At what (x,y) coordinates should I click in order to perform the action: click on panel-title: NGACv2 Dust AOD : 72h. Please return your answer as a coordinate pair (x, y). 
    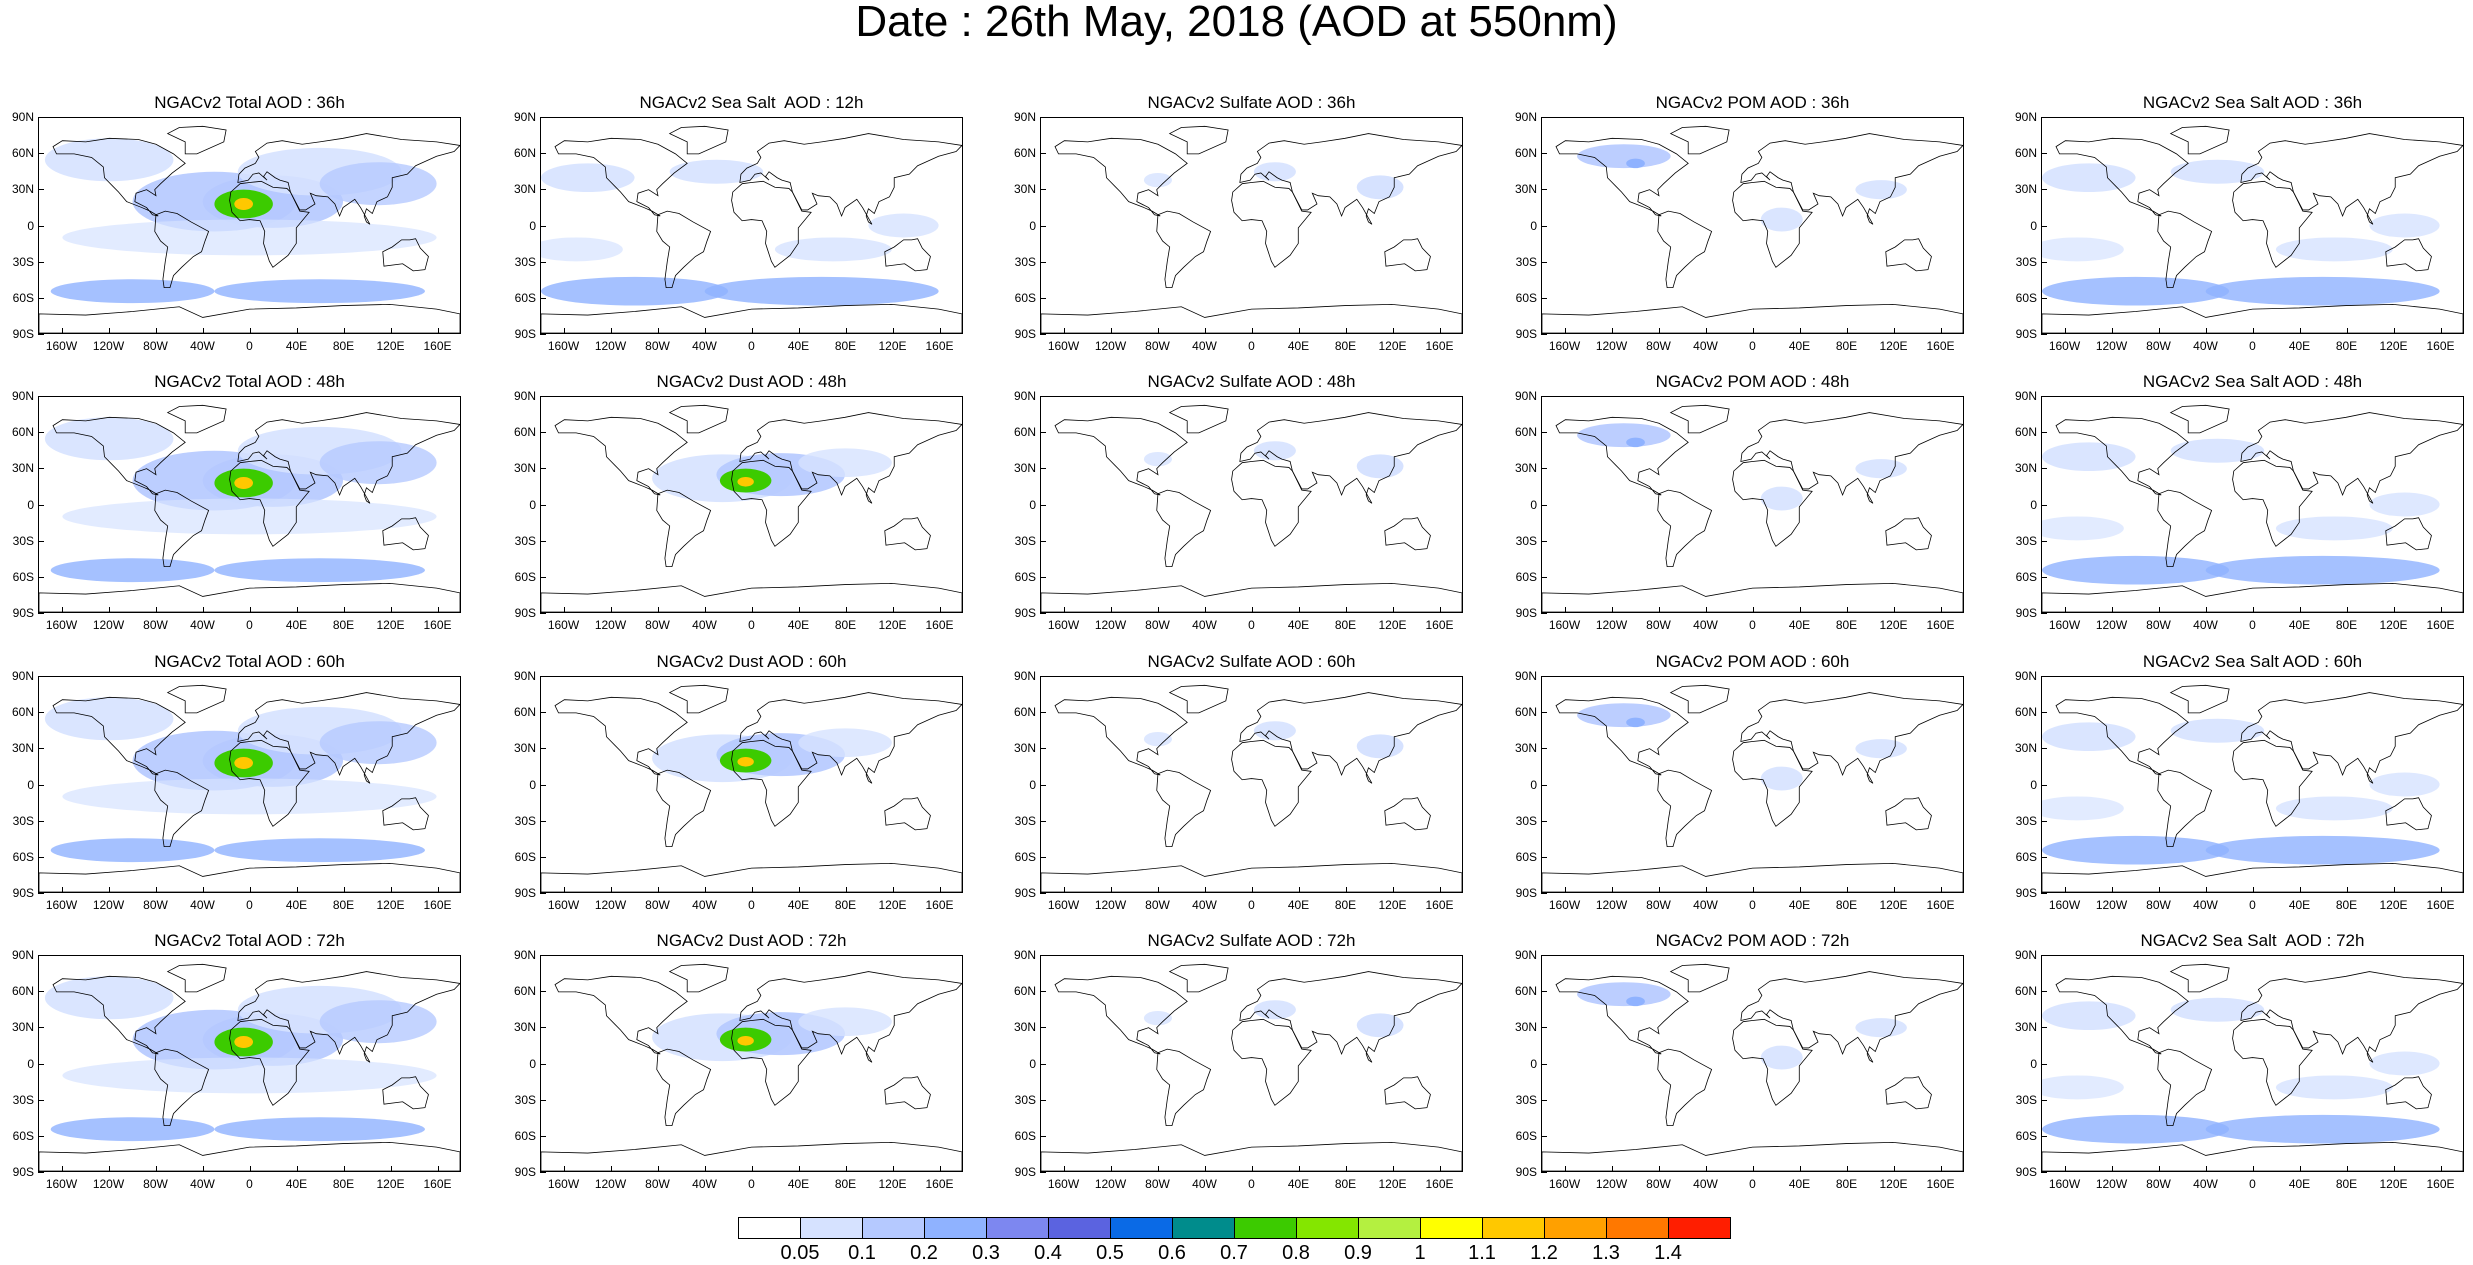
    Looking at the image, I should click on (751, 940).